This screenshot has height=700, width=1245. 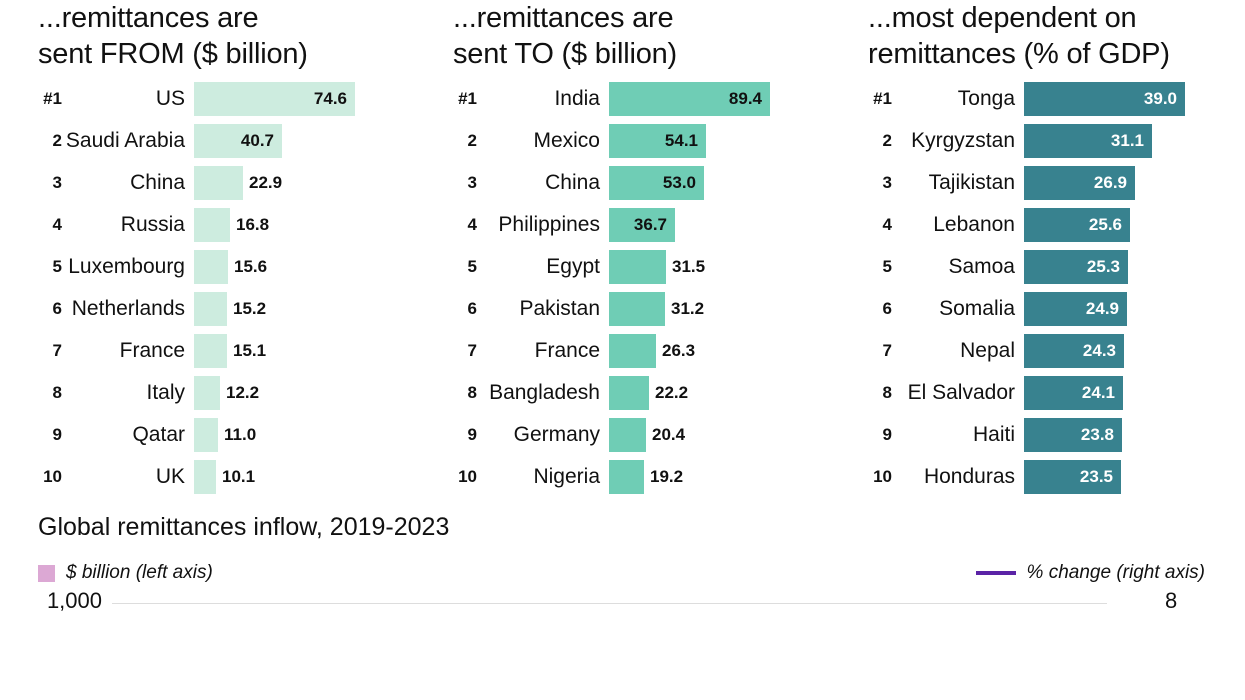 I want to click on rank-label: 6, so click(x=57, y=308).